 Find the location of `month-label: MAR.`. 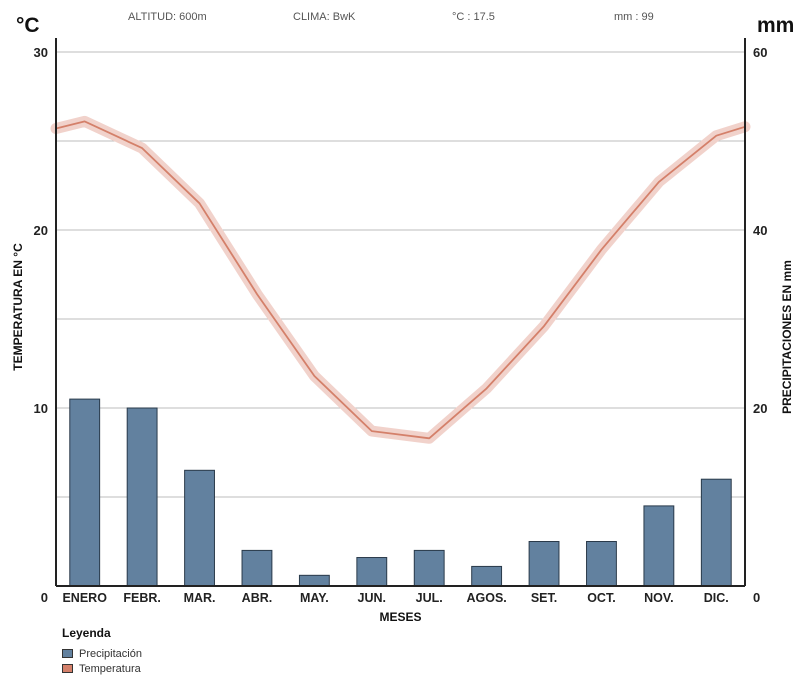

month-label: MAR. is located at coordinates (200, 598).